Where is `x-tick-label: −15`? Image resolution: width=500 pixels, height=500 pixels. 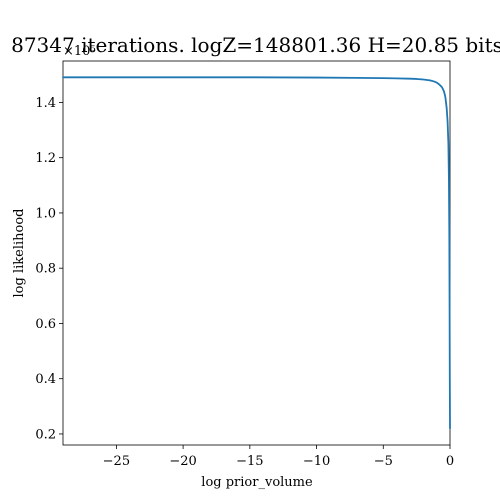 x-tick-label: −15 is located at coordinates (249, 461).